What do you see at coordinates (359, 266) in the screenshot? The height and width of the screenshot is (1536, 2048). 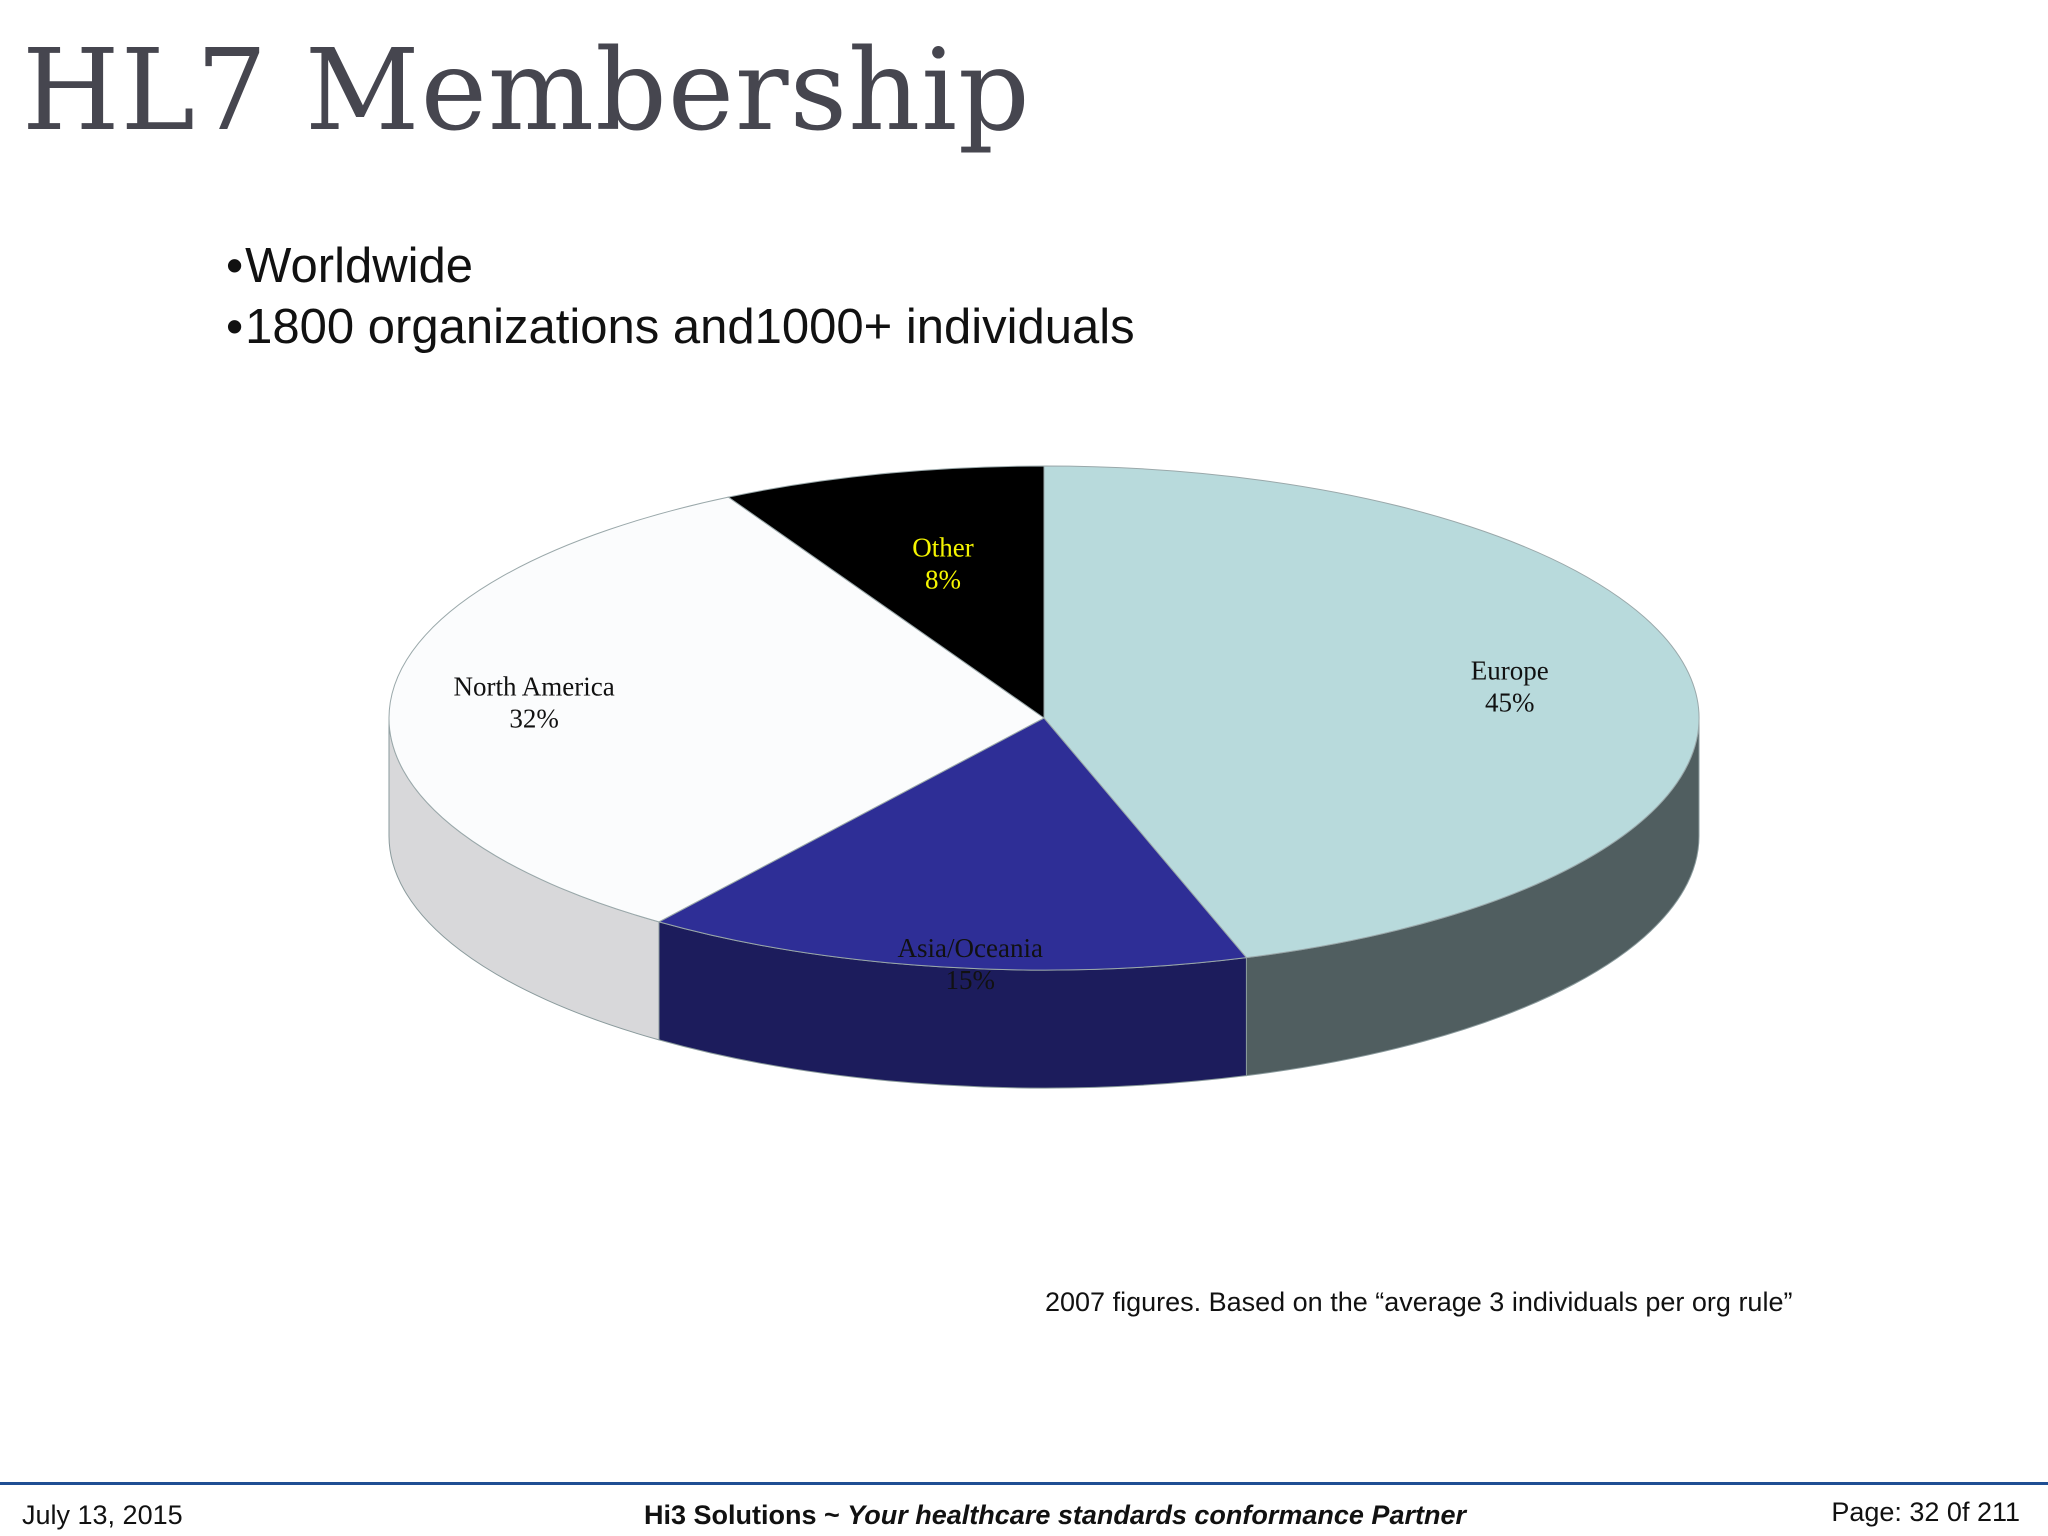 I see `bullet-text: Worldwide` at bounding box center [359, 266].